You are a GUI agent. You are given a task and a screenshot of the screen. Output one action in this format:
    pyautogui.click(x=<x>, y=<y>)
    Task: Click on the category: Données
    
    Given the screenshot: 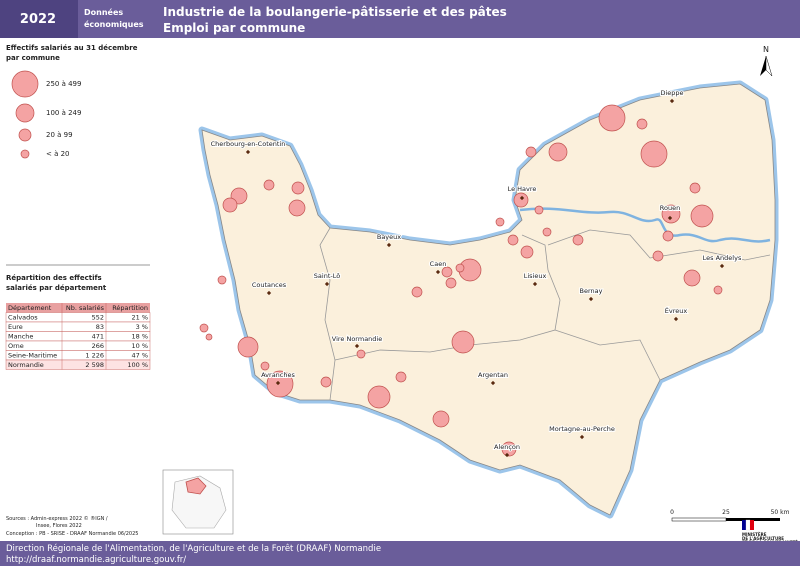 What is the action you would take?
    pyautogui.click(x=103, y=12)
    